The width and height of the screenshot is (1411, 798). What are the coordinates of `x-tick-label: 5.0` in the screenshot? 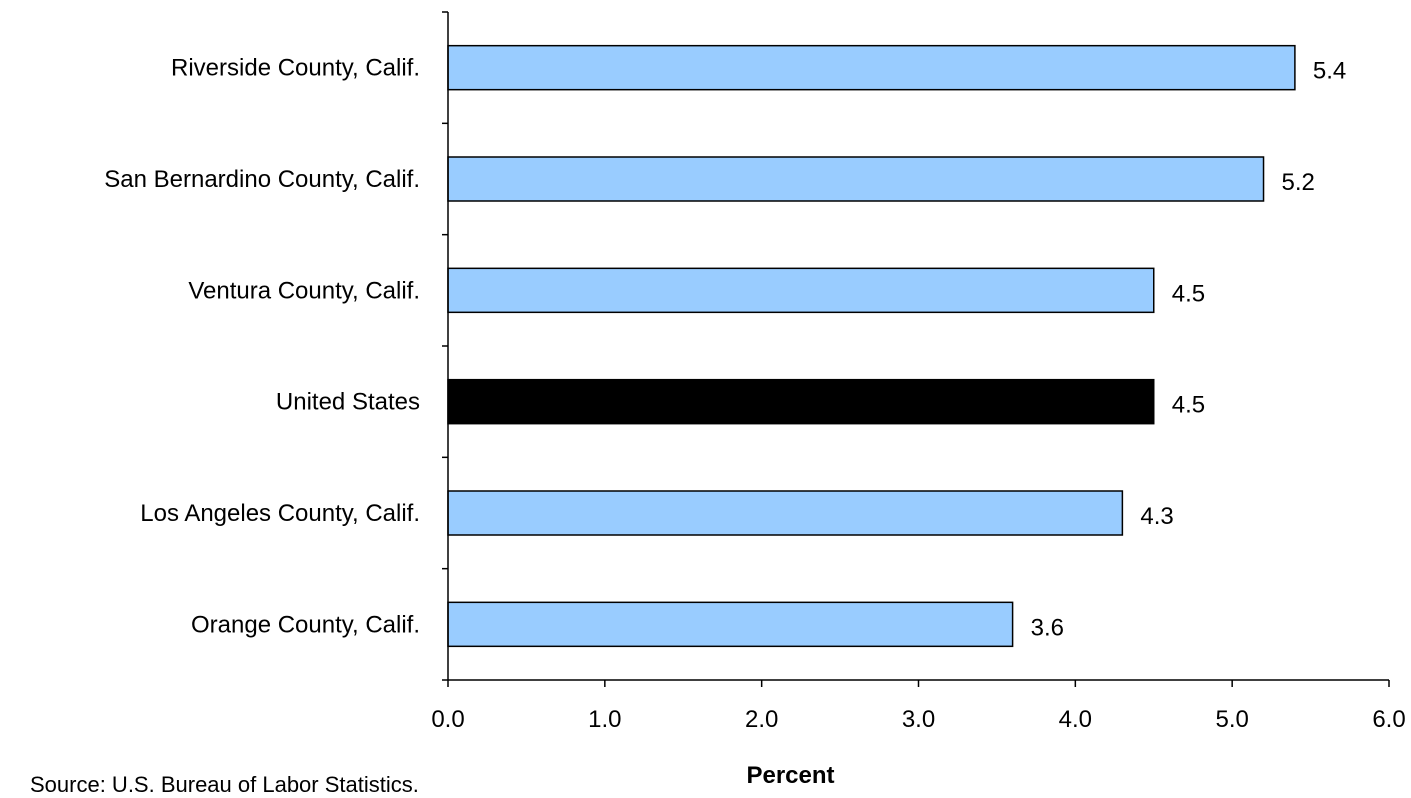 It's located at (1231, 719).